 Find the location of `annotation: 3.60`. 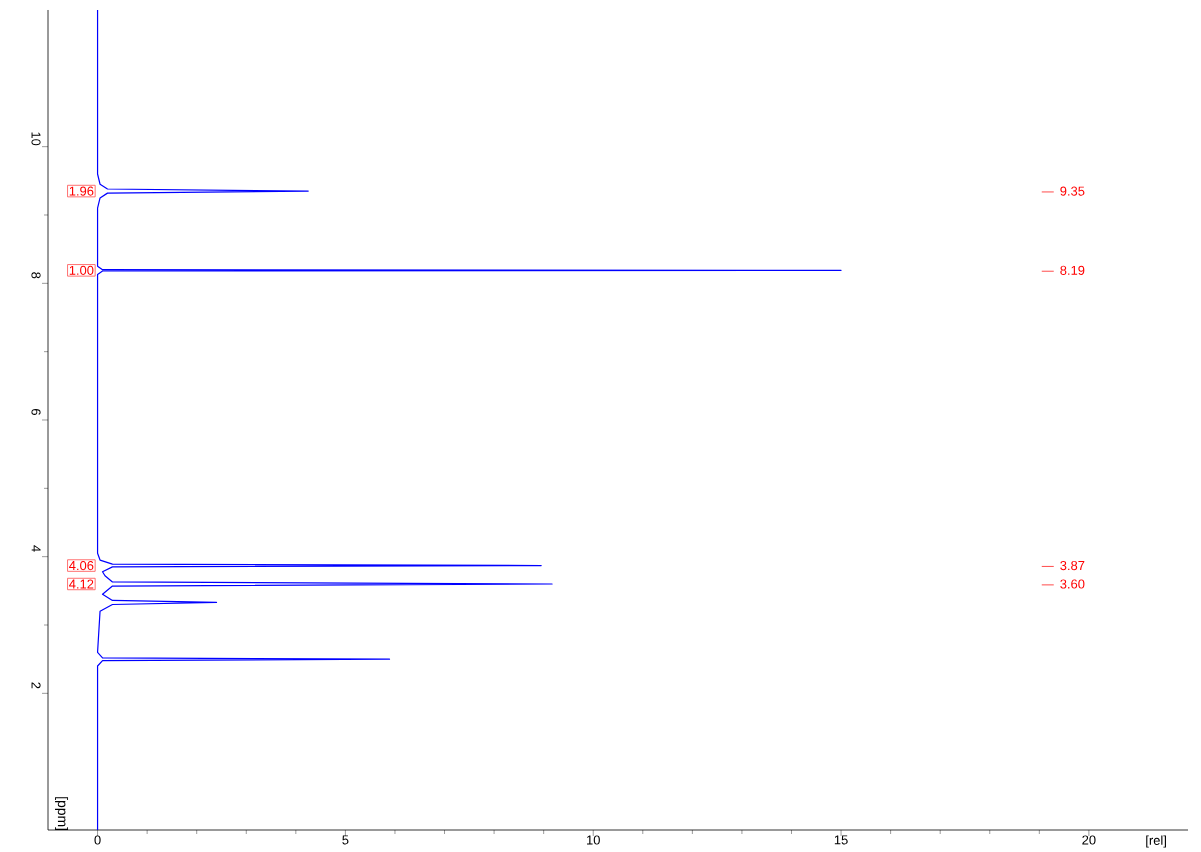

annotation: 3.60 is located at coordinates (1072, 584).